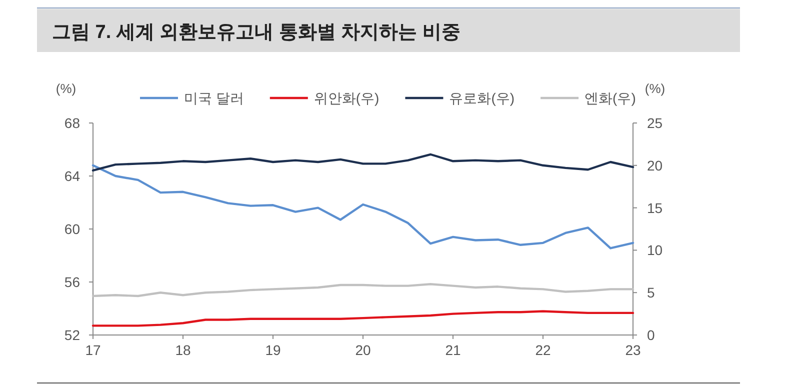 The width and height of the screenshot is (791, 385). Describe the element at coordinates (543, 350) in the screenshot. I see `x-tick-label: 22` at that location.